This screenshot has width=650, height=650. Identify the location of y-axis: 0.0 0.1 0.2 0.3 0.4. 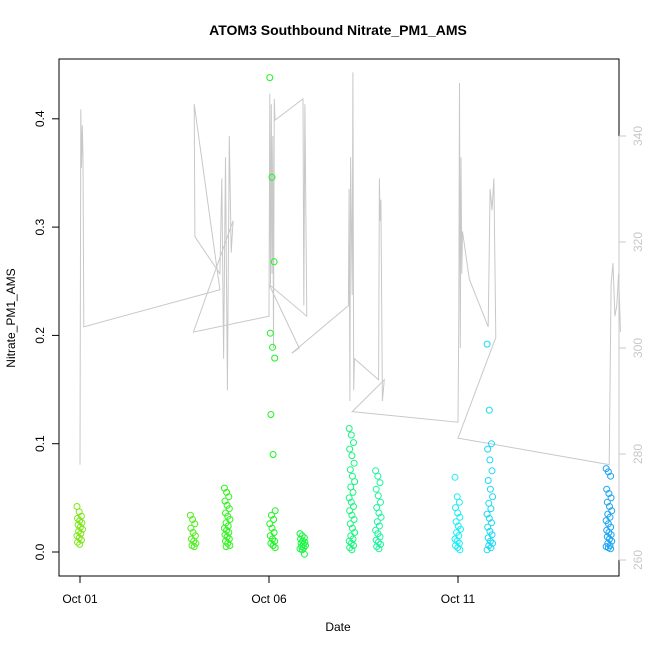
(46, 335).